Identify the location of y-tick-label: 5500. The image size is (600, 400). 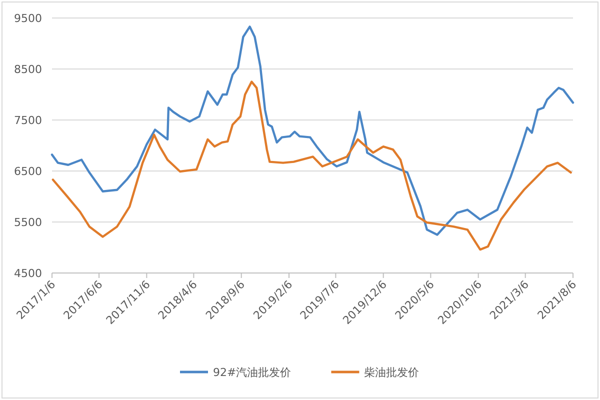
(28, 222).